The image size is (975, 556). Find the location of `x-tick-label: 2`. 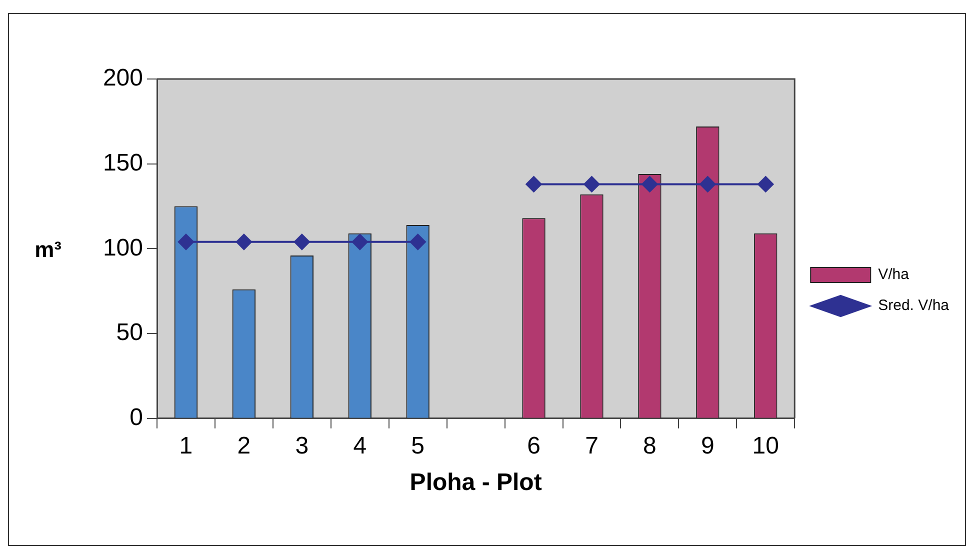

x-tick-label: 2 is located at coordinates (244, 446).